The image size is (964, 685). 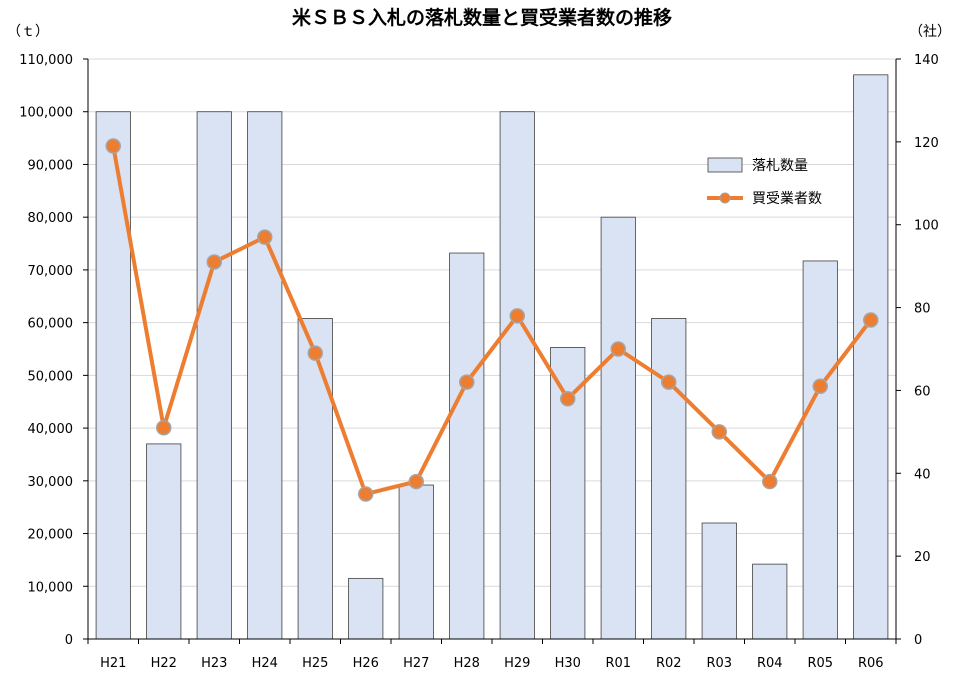 I want to click on left-tick-label: 70,000, so click(x=51, y=271).